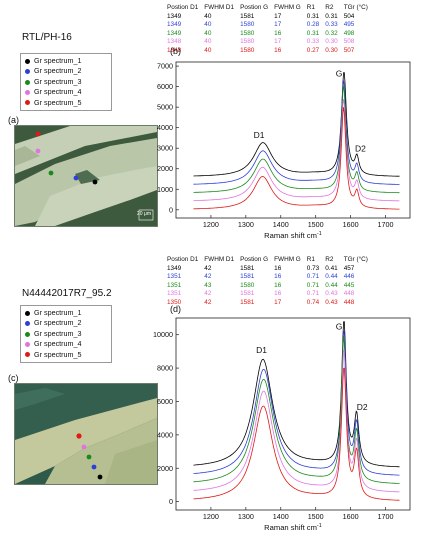 This screenshot has height=550, width=432. I want to click on table-header: FWHM G, so click(287, 7).